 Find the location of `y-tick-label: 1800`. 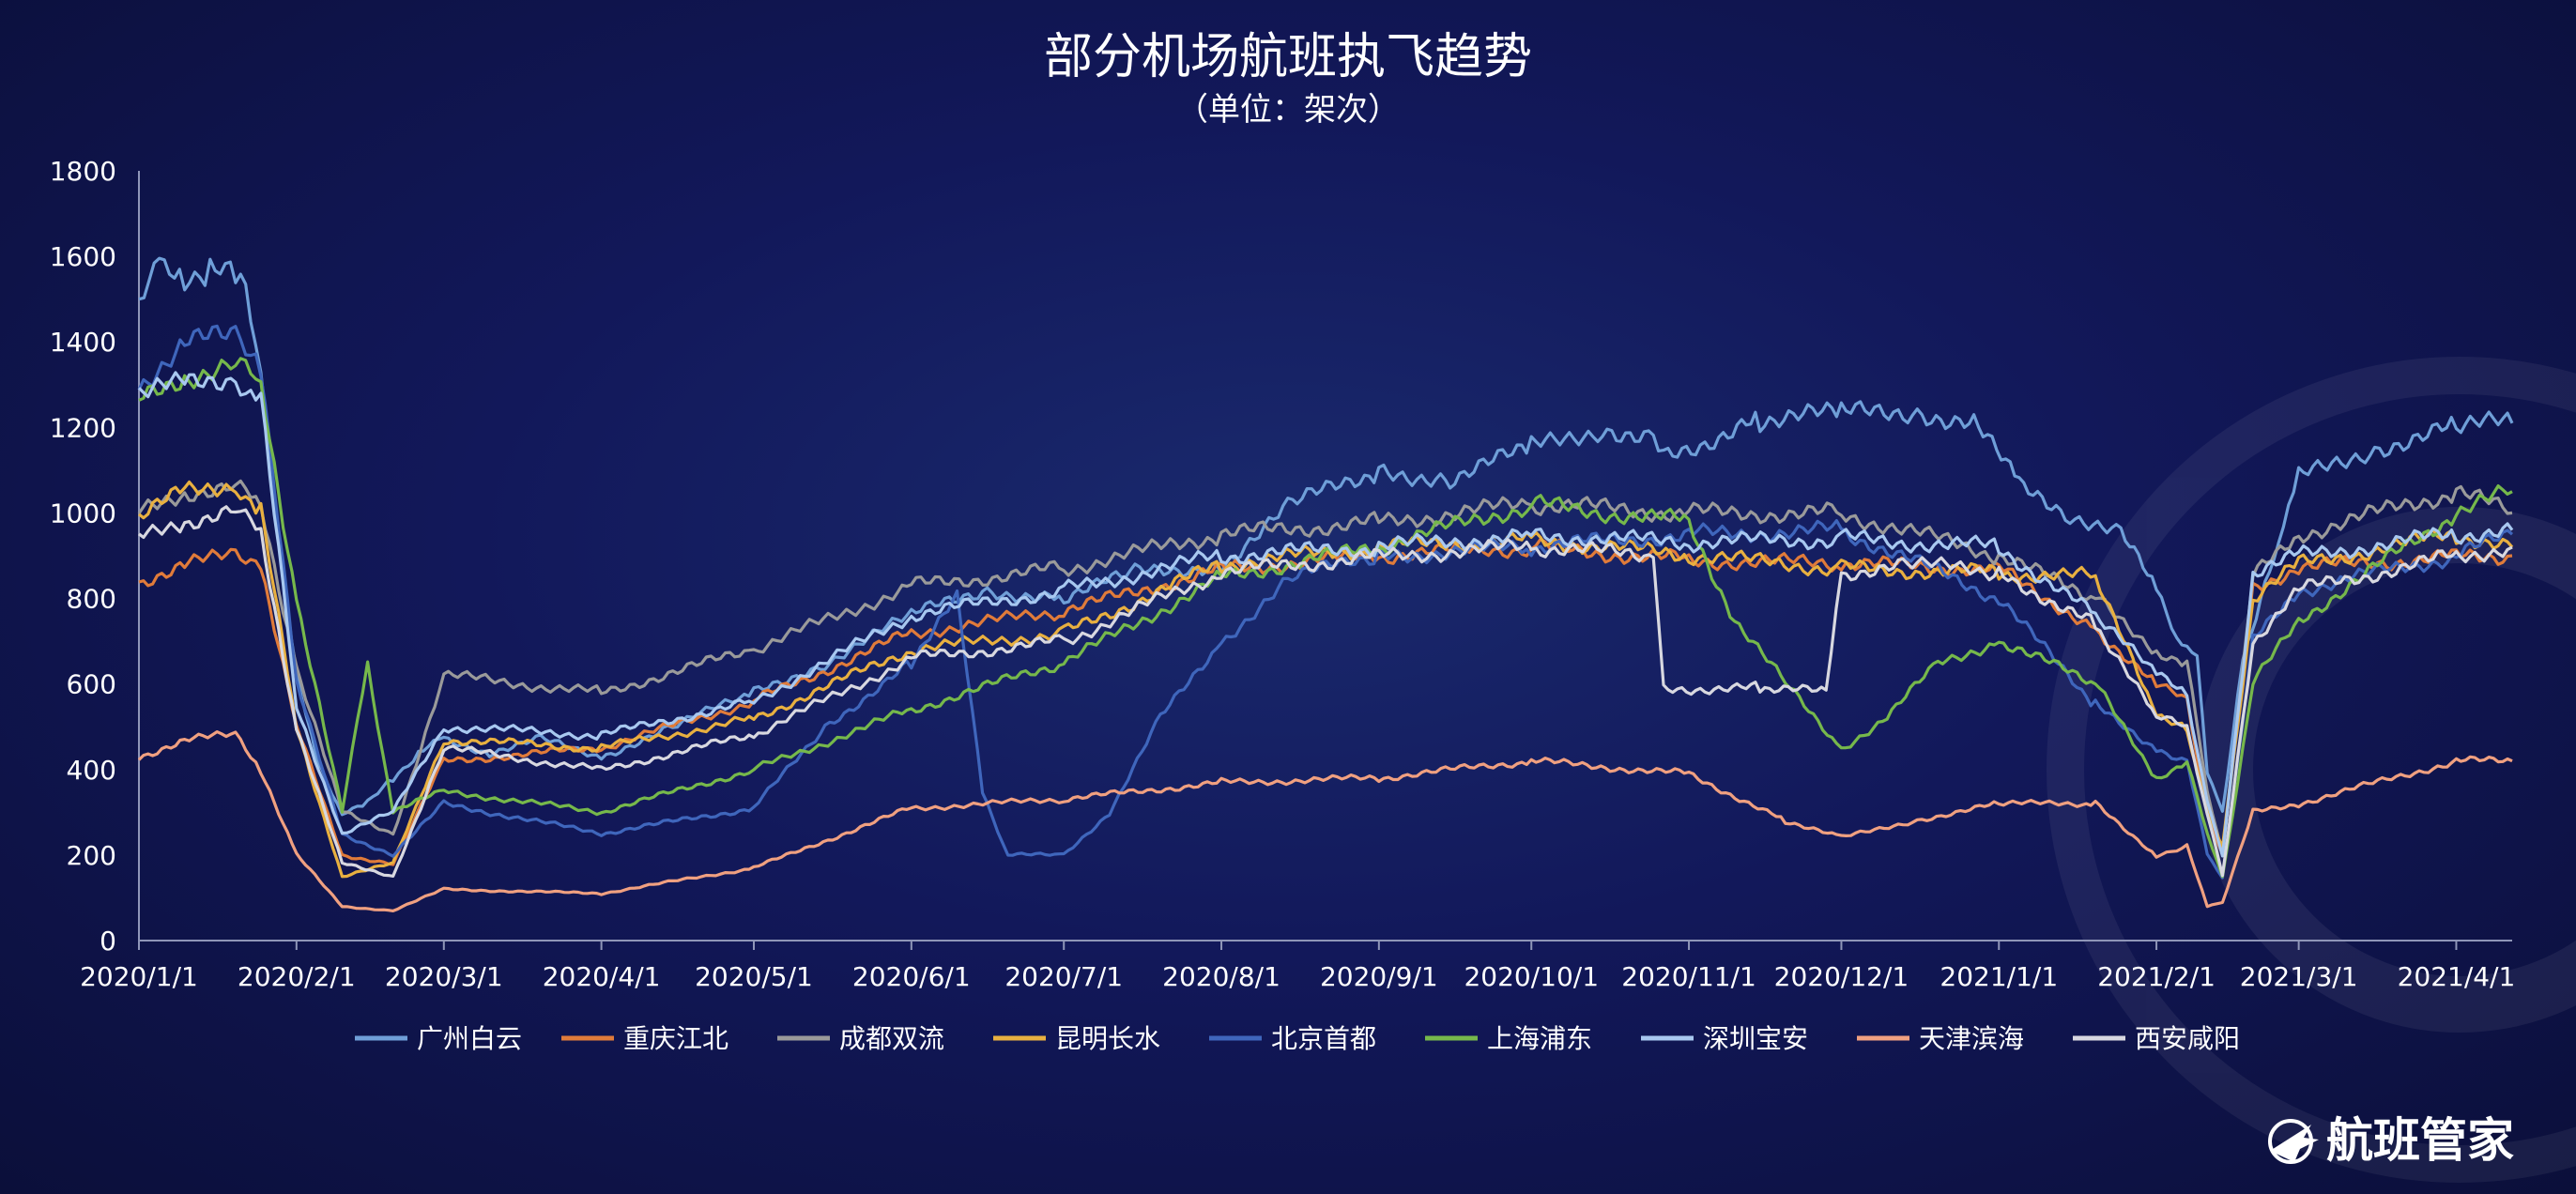

y-tick-label: 1800 is located at coordinates (83, 171).